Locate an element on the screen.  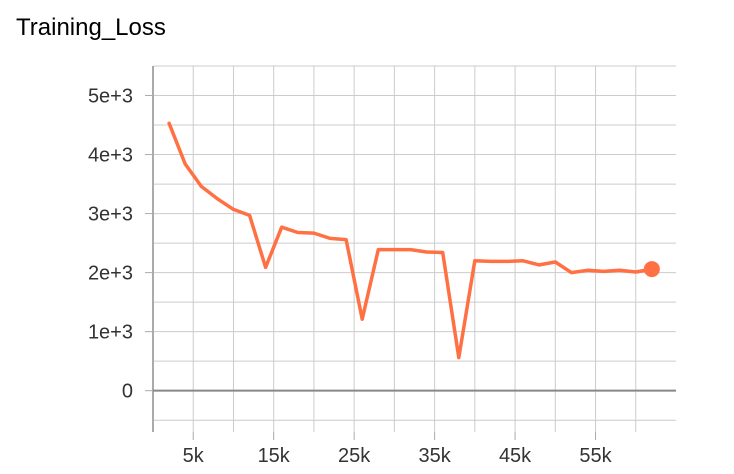
y-tick-label: 0 is located at coordinates (127, 392).